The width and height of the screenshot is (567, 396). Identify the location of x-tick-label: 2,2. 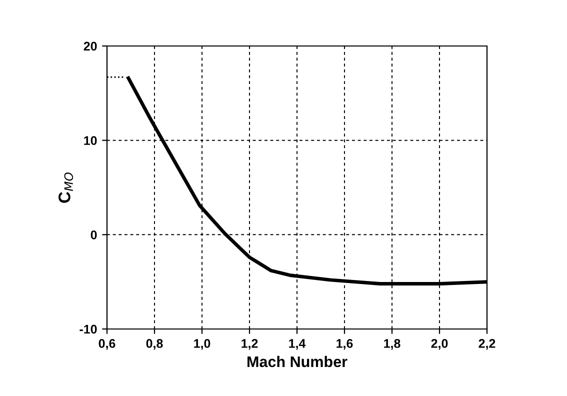
(487, 344).